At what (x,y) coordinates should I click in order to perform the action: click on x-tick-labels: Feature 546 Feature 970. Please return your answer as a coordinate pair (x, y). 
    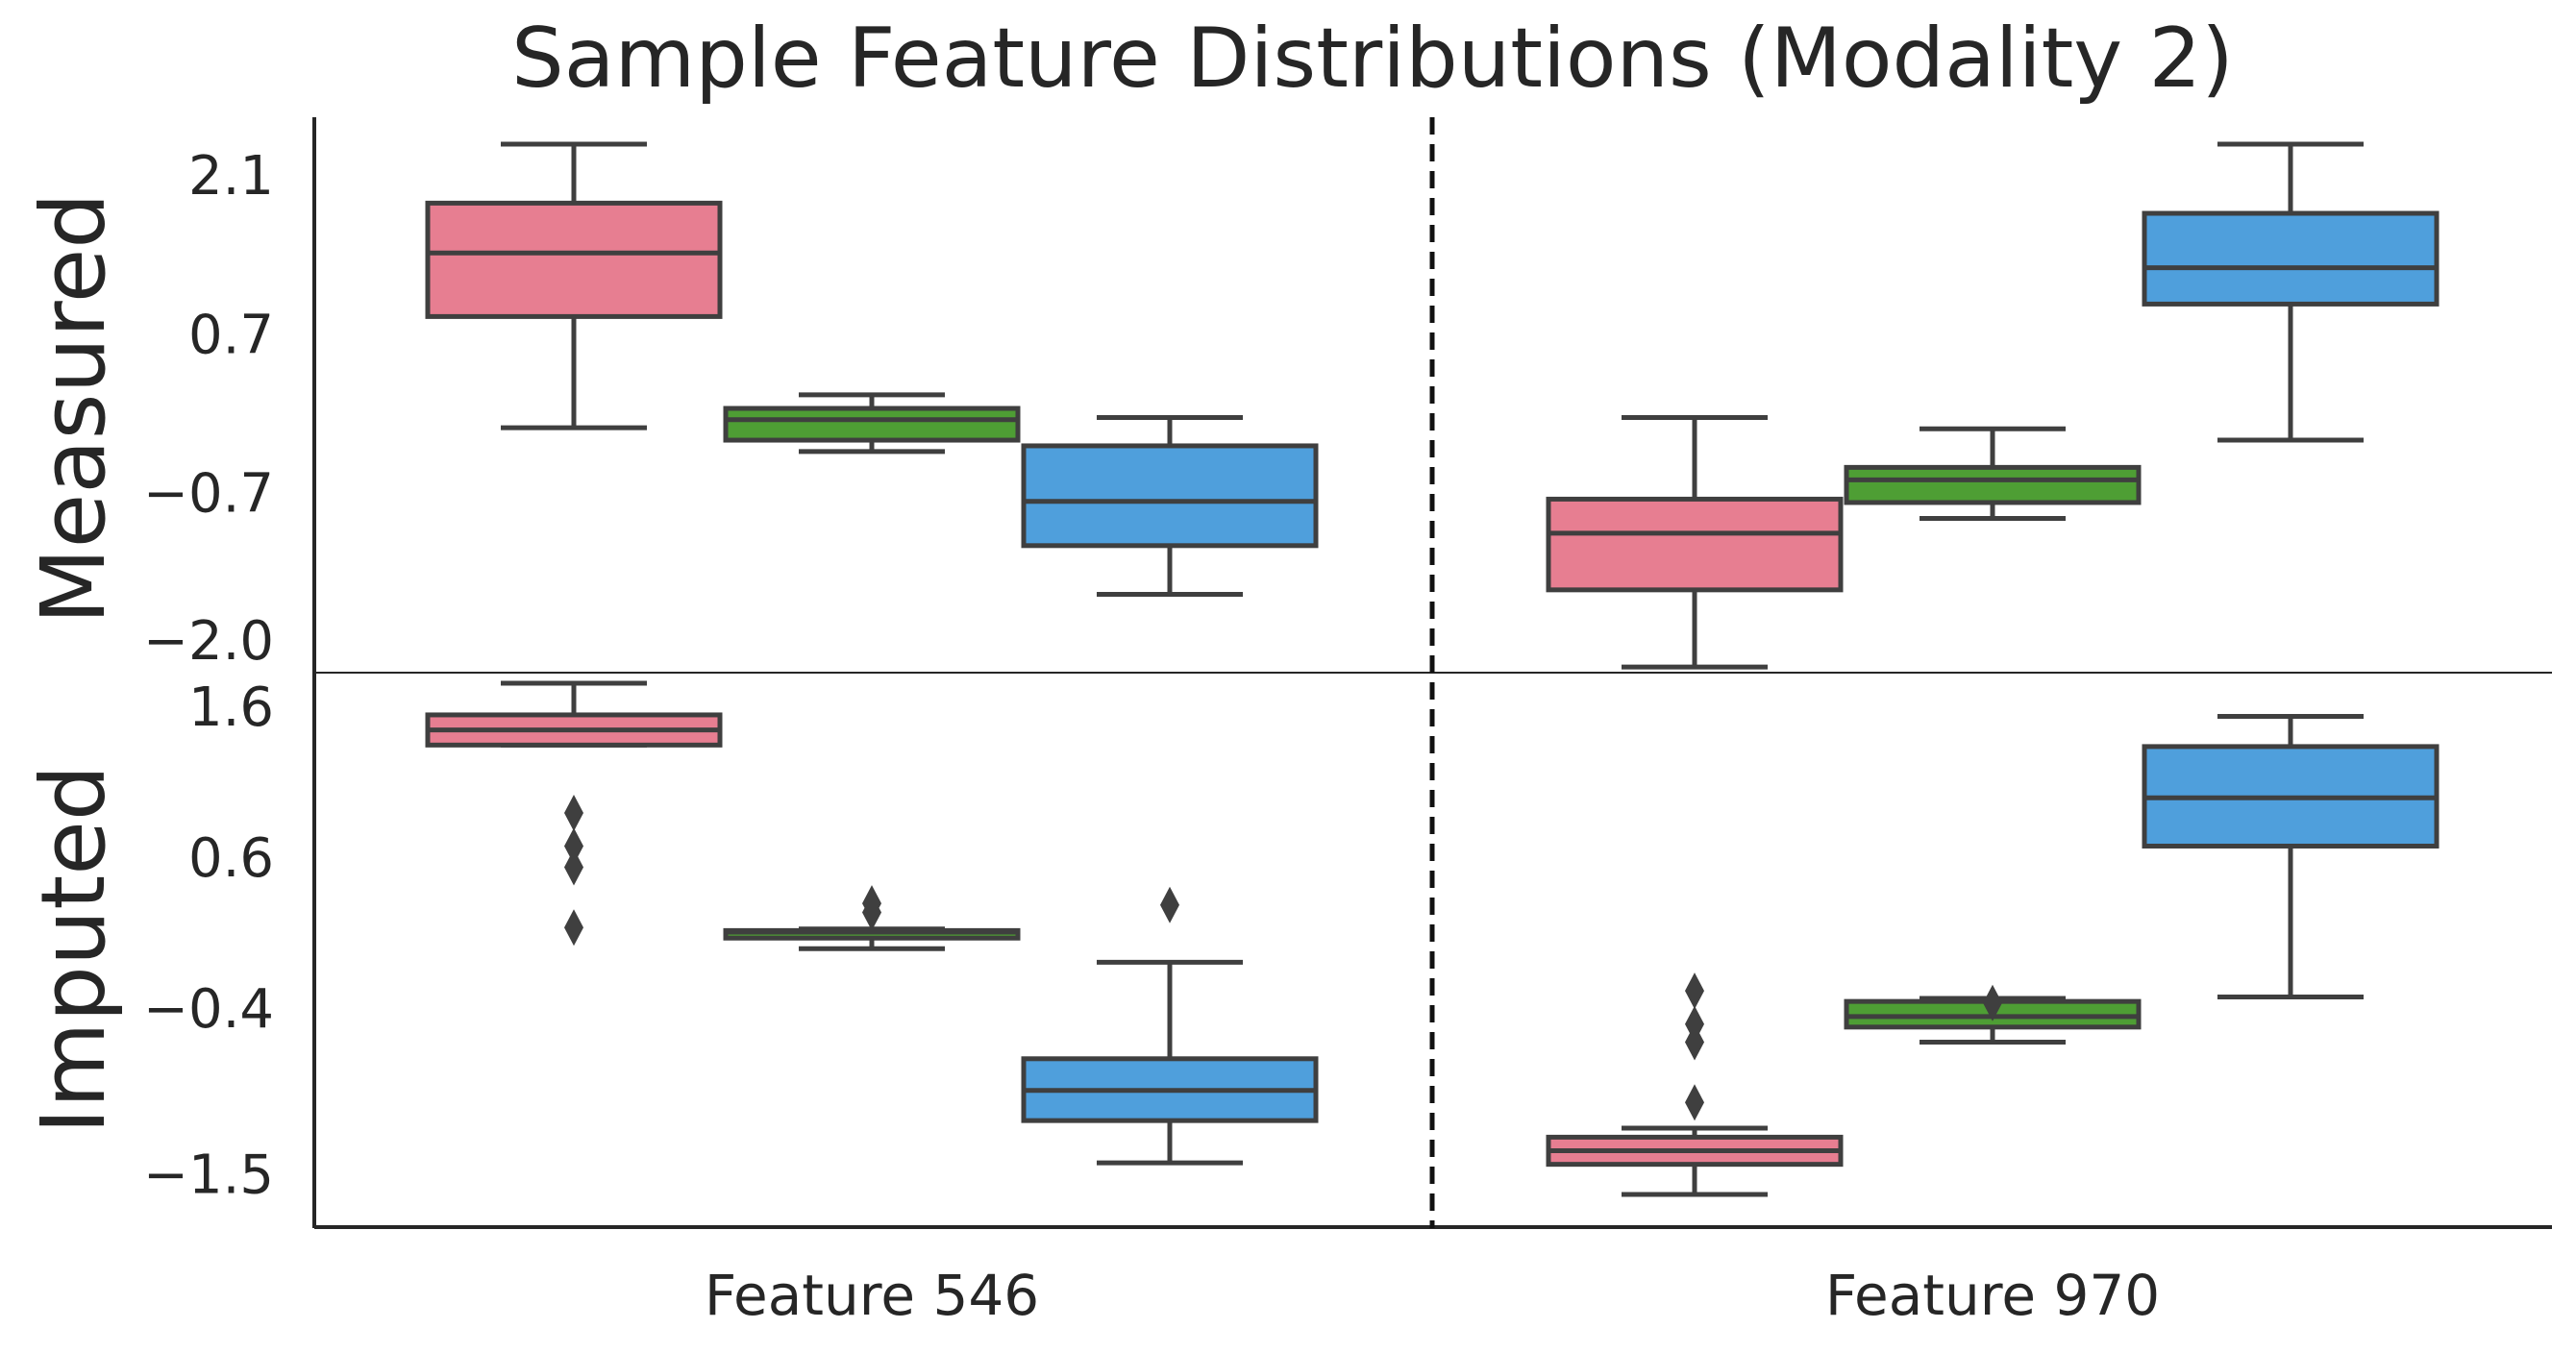
    Looking at the image, I should click on (1432, 1295).